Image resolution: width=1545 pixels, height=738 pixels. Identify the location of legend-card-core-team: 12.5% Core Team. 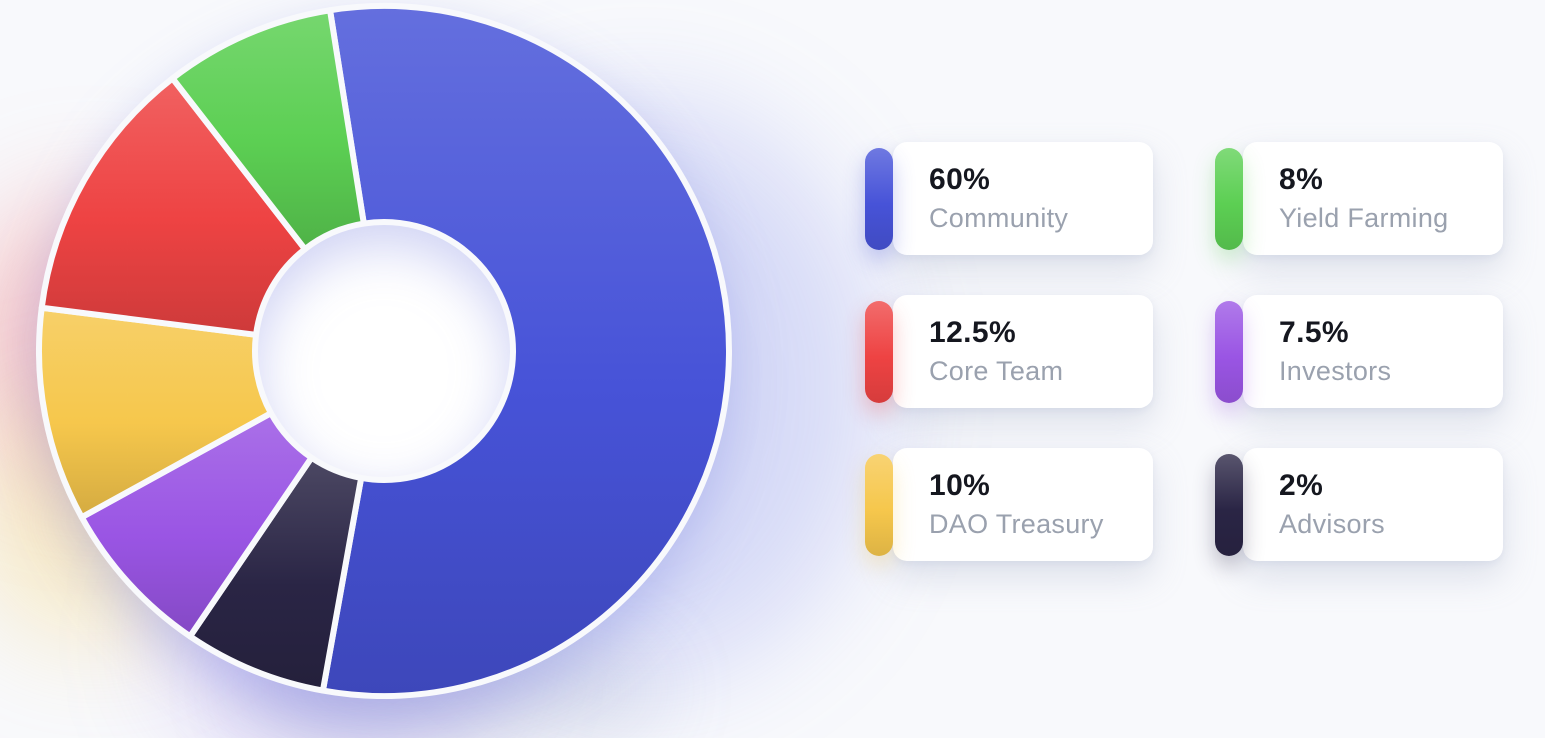
(1009, 351).